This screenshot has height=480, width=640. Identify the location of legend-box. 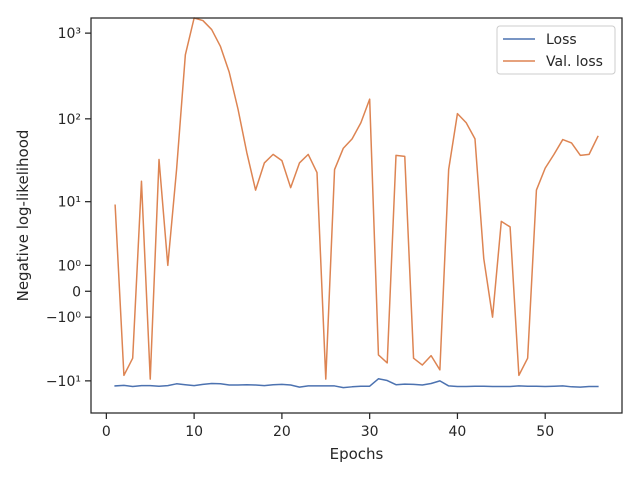
(556, 50).